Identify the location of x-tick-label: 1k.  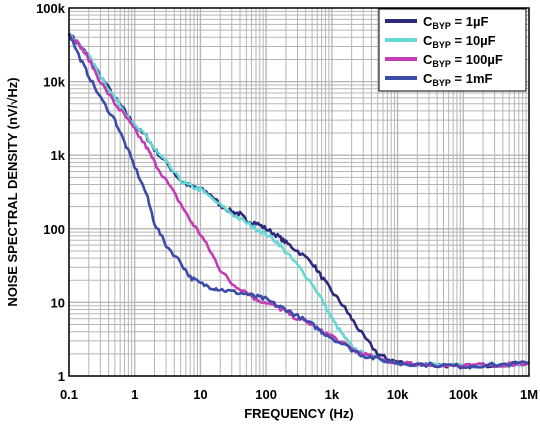
(332, 394).